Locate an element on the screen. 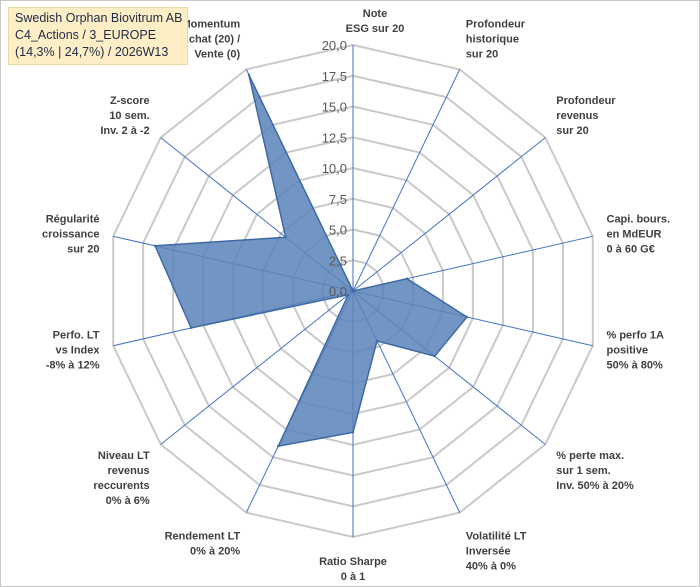 The height and width of the screenshot is (587, 700). tick-label-2: 5,0 is located at coordinates (338, 230).